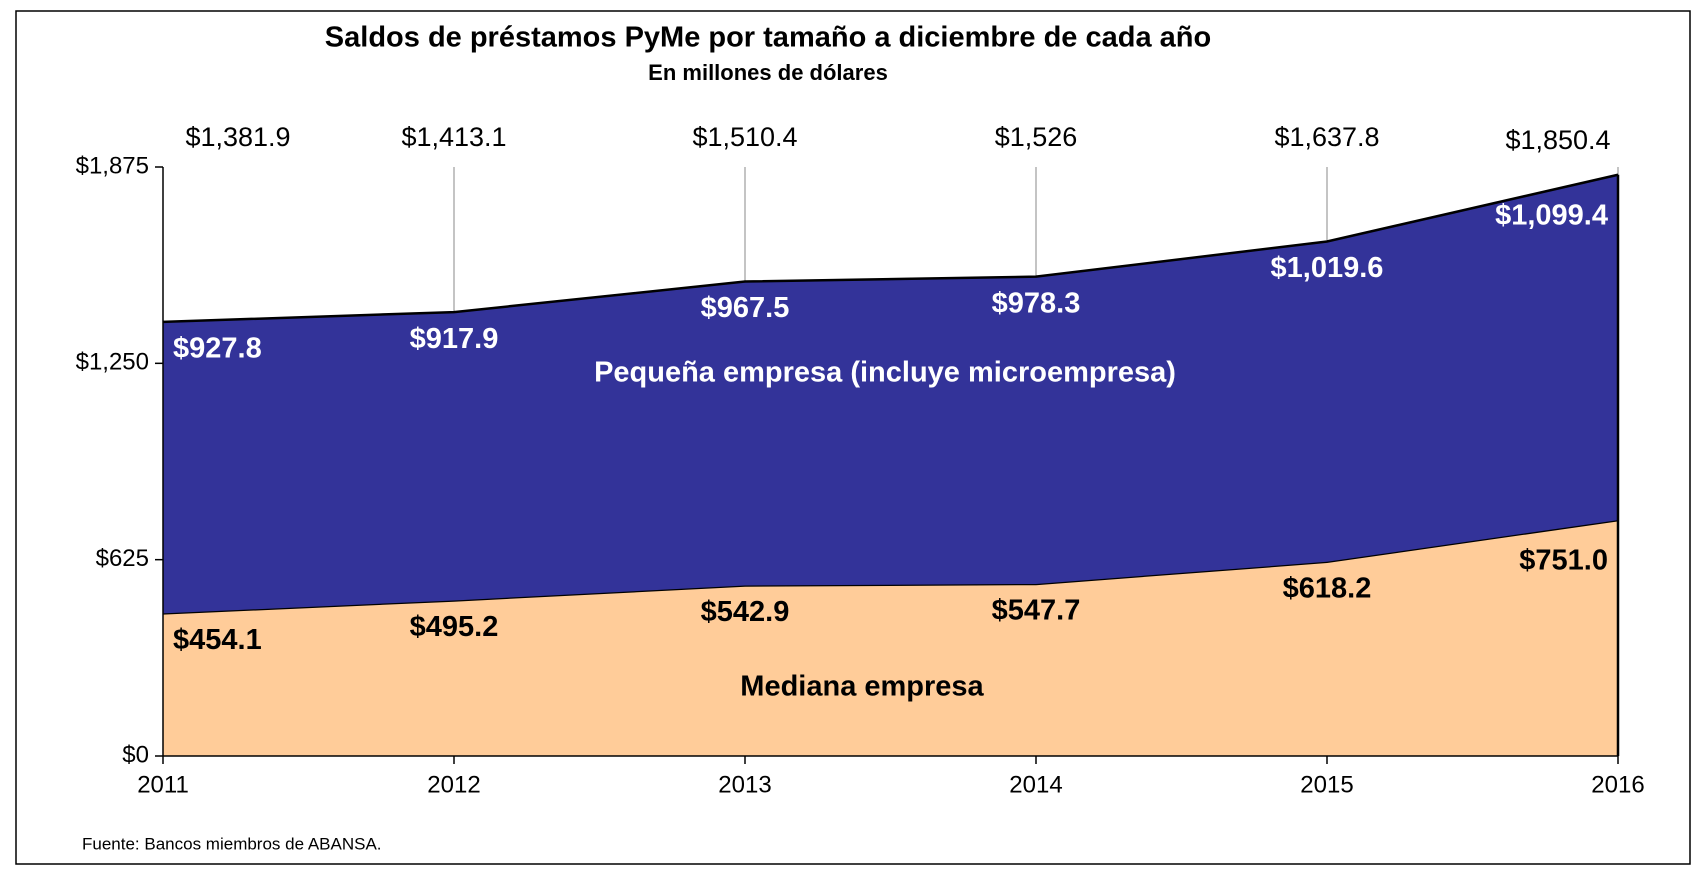 This screenshot has height=872, width=1706. What do you see at coordinates (744, 137) in the screenshot?
I see `total-label: $1,510.4` at bounding box center [744, 137].